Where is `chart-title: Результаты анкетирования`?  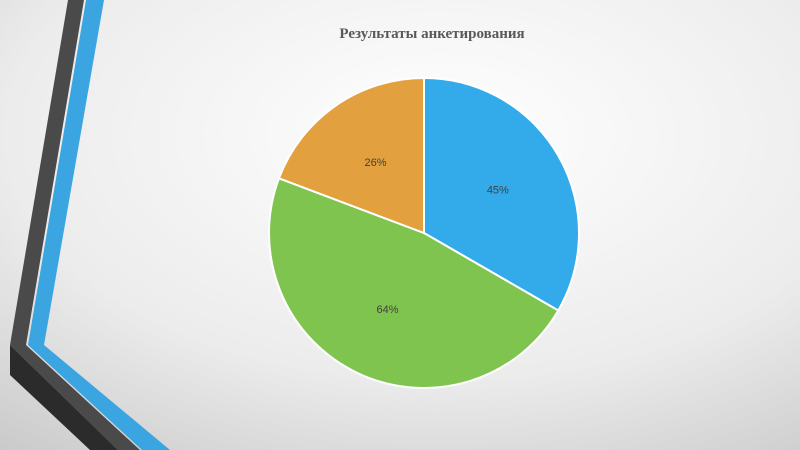
chart-title: Результаты анкетирования is located at coordinates (431, 34).